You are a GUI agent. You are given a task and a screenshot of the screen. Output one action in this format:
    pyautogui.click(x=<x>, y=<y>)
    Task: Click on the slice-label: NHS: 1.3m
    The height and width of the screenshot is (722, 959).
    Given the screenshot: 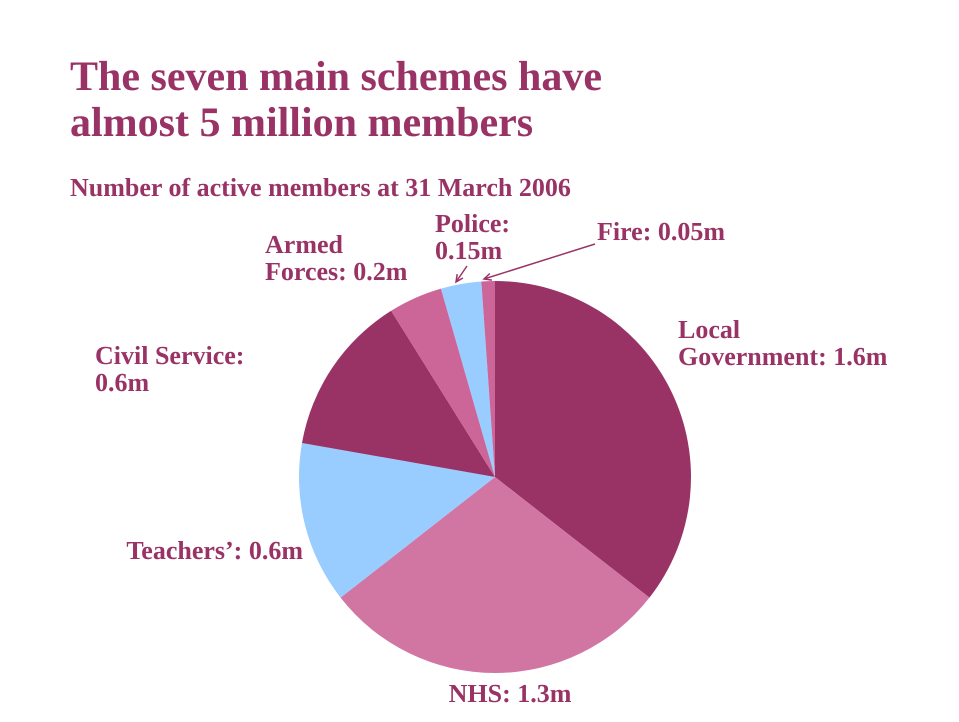 What is the action you would take?
    pyautogui.click(x=510, y=693)
    